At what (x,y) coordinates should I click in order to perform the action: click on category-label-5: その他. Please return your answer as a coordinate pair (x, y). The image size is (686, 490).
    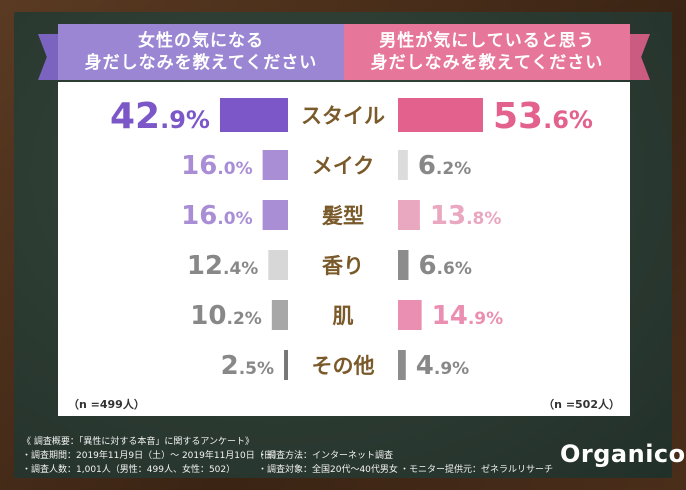
    Looking at the image, I should click on (343, 366).